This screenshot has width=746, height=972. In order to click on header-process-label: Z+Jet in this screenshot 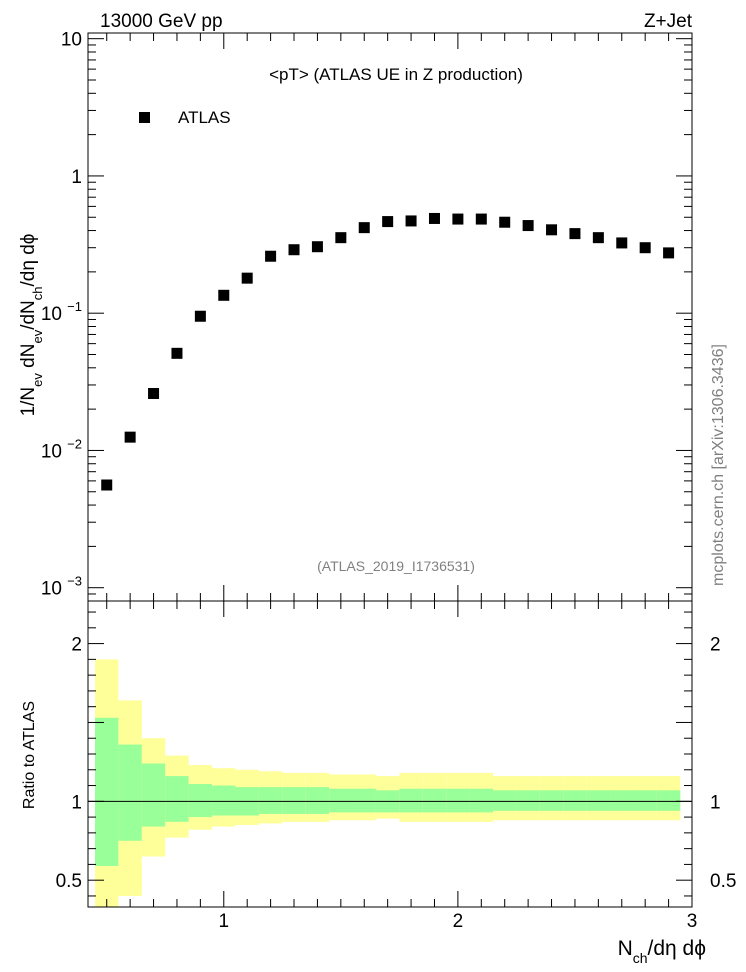, I will do `click(668, 21)`.